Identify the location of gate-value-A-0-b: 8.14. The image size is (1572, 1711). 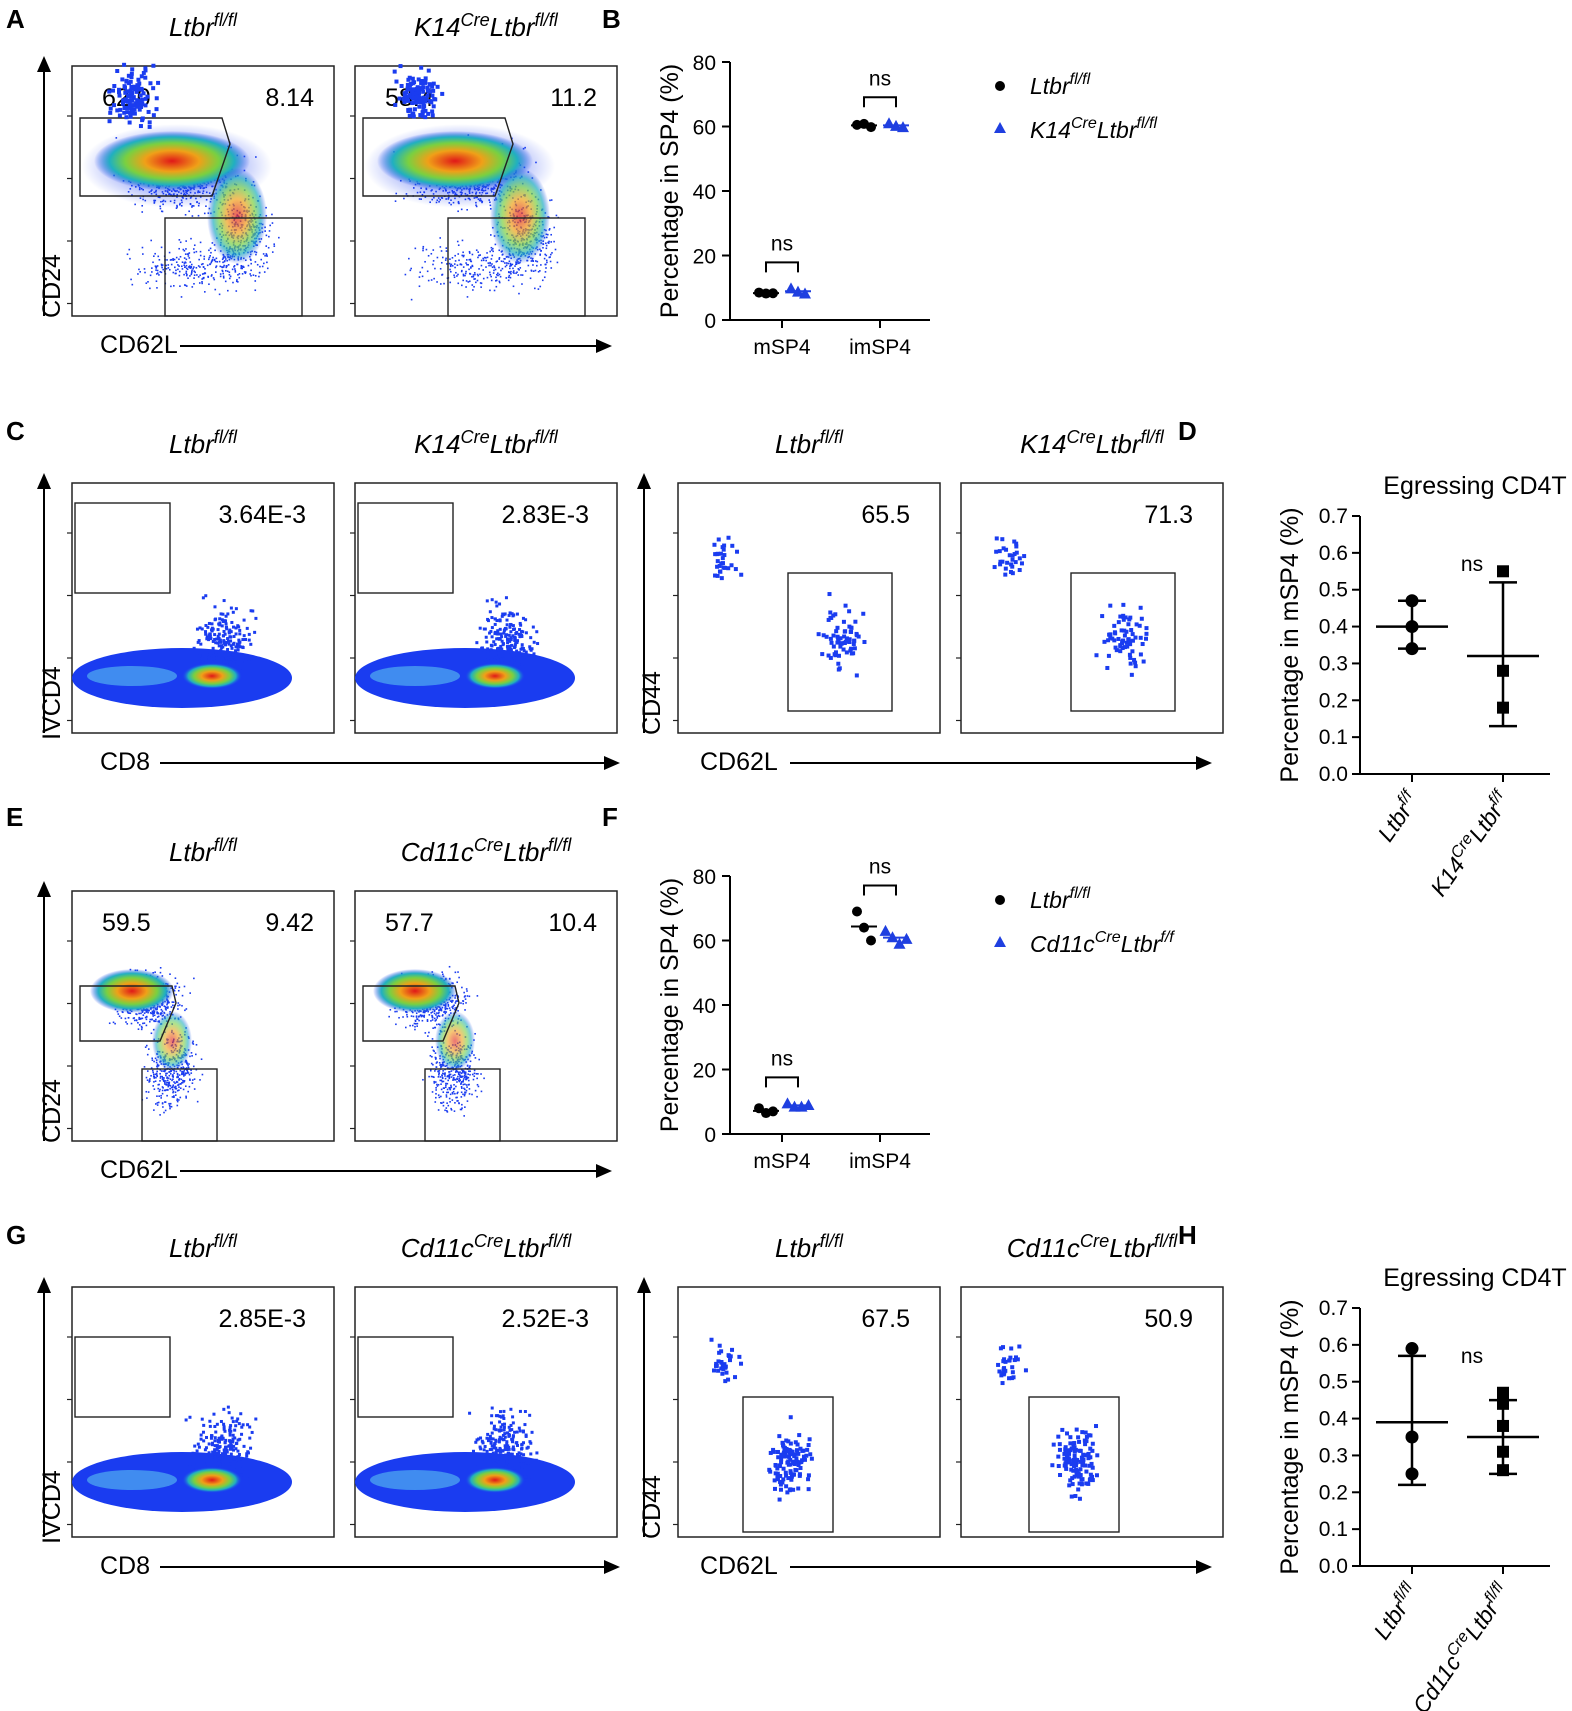
(289, 98).